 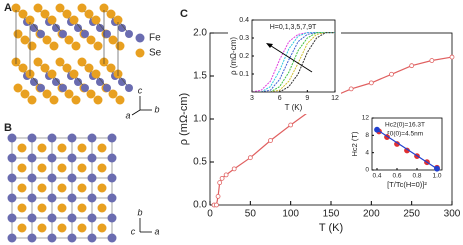 What do you see at coordinates (8, 8) in the screenshot?
I see `panel-label: A` at bounding box center [8, 8].